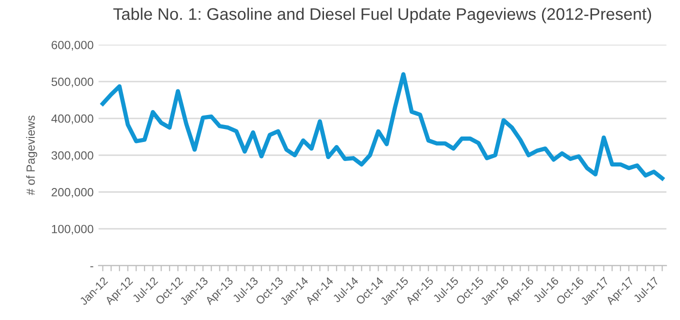 The height and width of the screenshot is (320, 680). Describe the element at coordinates (73, 193) in the screenshot. I see `y-tick-label: 200,000` at that location.